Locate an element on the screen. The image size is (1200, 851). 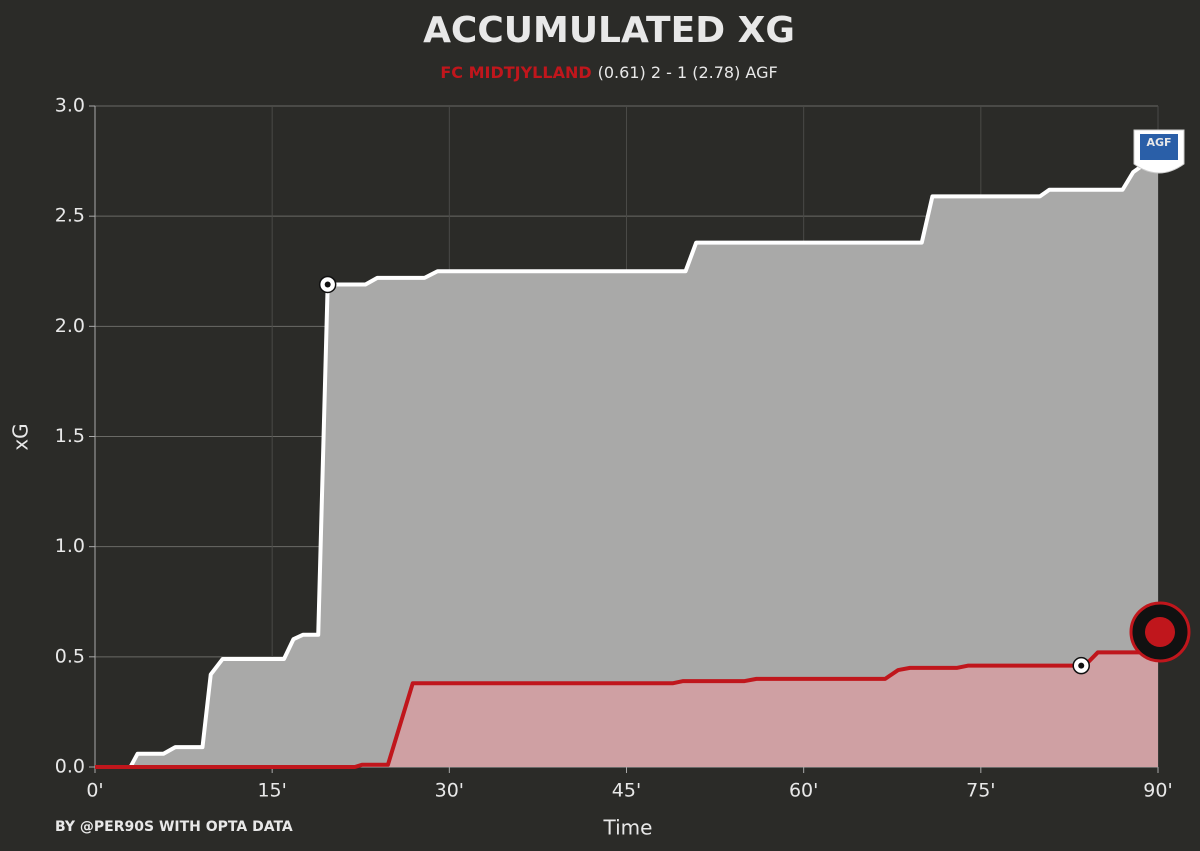
x-tick-label: 75' is located at coordinates (980, 791).